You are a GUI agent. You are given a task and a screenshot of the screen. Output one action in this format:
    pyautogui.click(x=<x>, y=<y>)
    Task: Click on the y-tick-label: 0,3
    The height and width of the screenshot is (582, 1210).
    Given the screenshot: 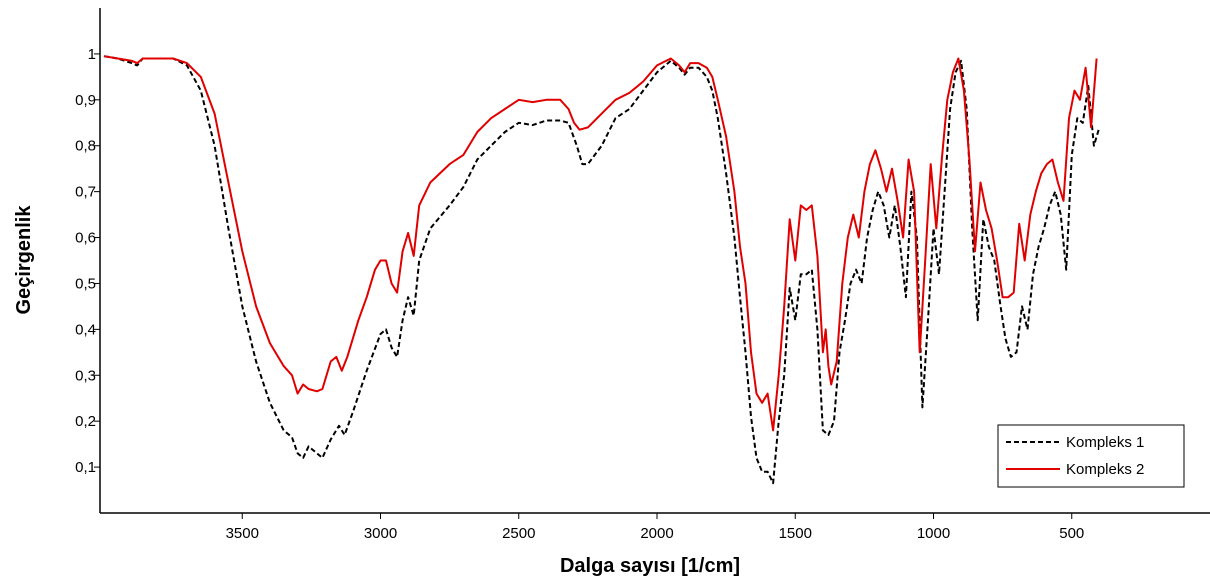 What is the action you would take?
    pyautogui.click(x=85, y=375)
    